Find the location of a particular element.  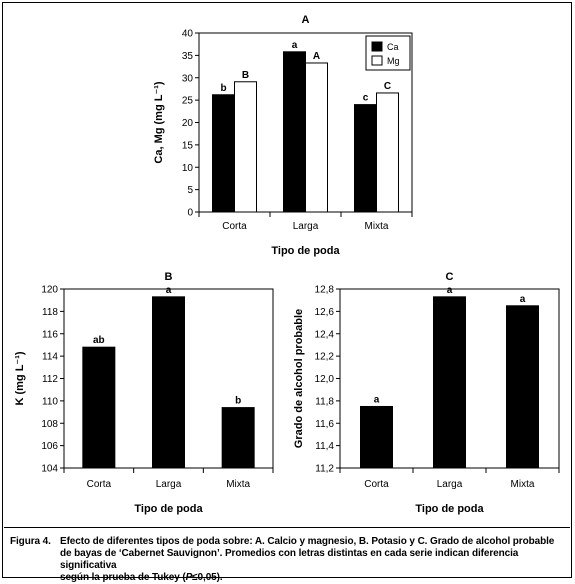

y-tick-label: 30 is located at coordinates (188, 78).